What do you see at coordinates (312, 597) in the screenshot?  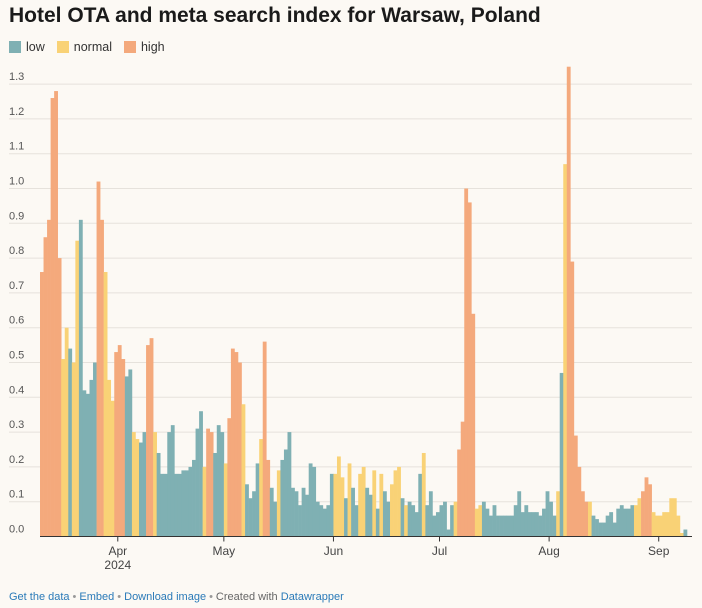 I see `datawrapper-link: Datawrapper` at bounding box center [312, 597].